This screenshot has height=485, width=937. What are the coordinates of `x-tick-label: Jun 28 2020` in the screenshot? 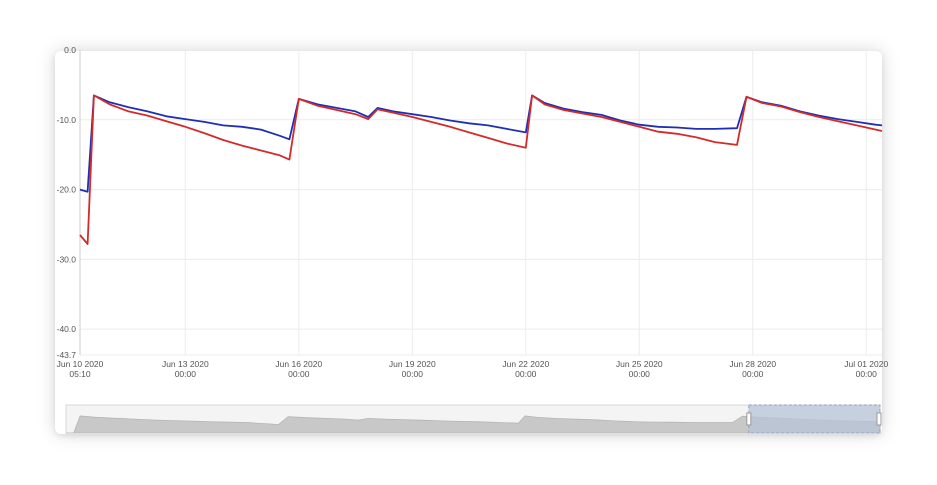 It's located at (752, 364).